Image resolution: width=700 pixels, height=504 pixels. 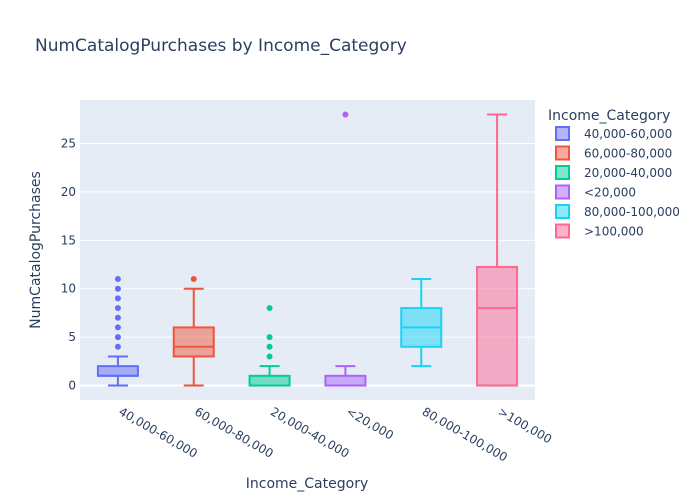 I want to click on legend-item: 60,000-80,000, so click(x=613, y=153).